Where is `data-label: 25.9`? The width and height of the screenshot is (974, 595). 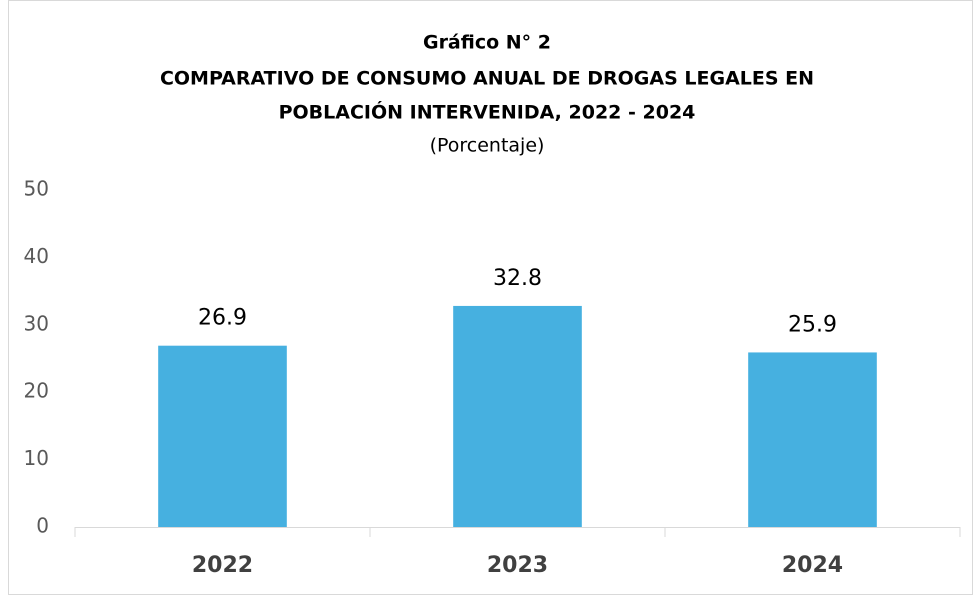 data-label: 25.9 is located at coordinates (812, 324).